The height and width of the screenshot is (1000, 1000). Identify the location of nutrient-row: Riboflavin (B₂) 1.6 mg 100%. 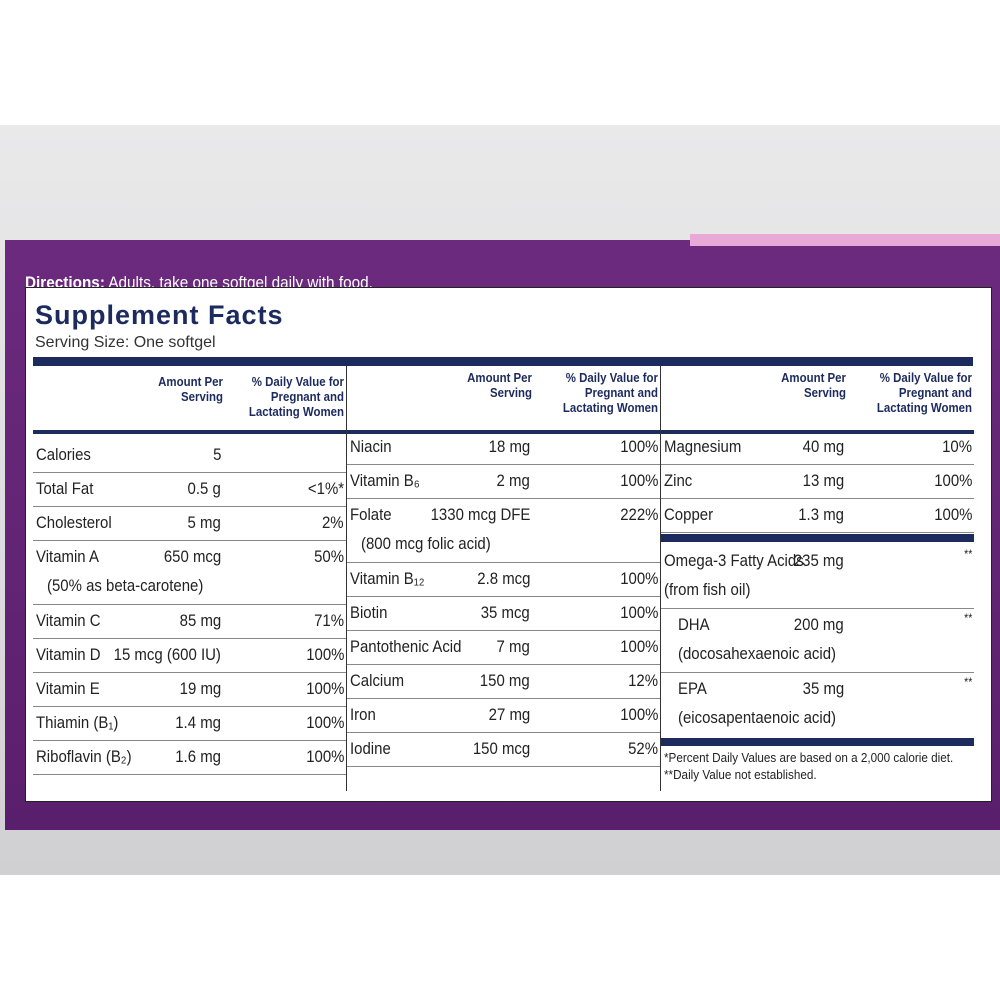
(189, 757).